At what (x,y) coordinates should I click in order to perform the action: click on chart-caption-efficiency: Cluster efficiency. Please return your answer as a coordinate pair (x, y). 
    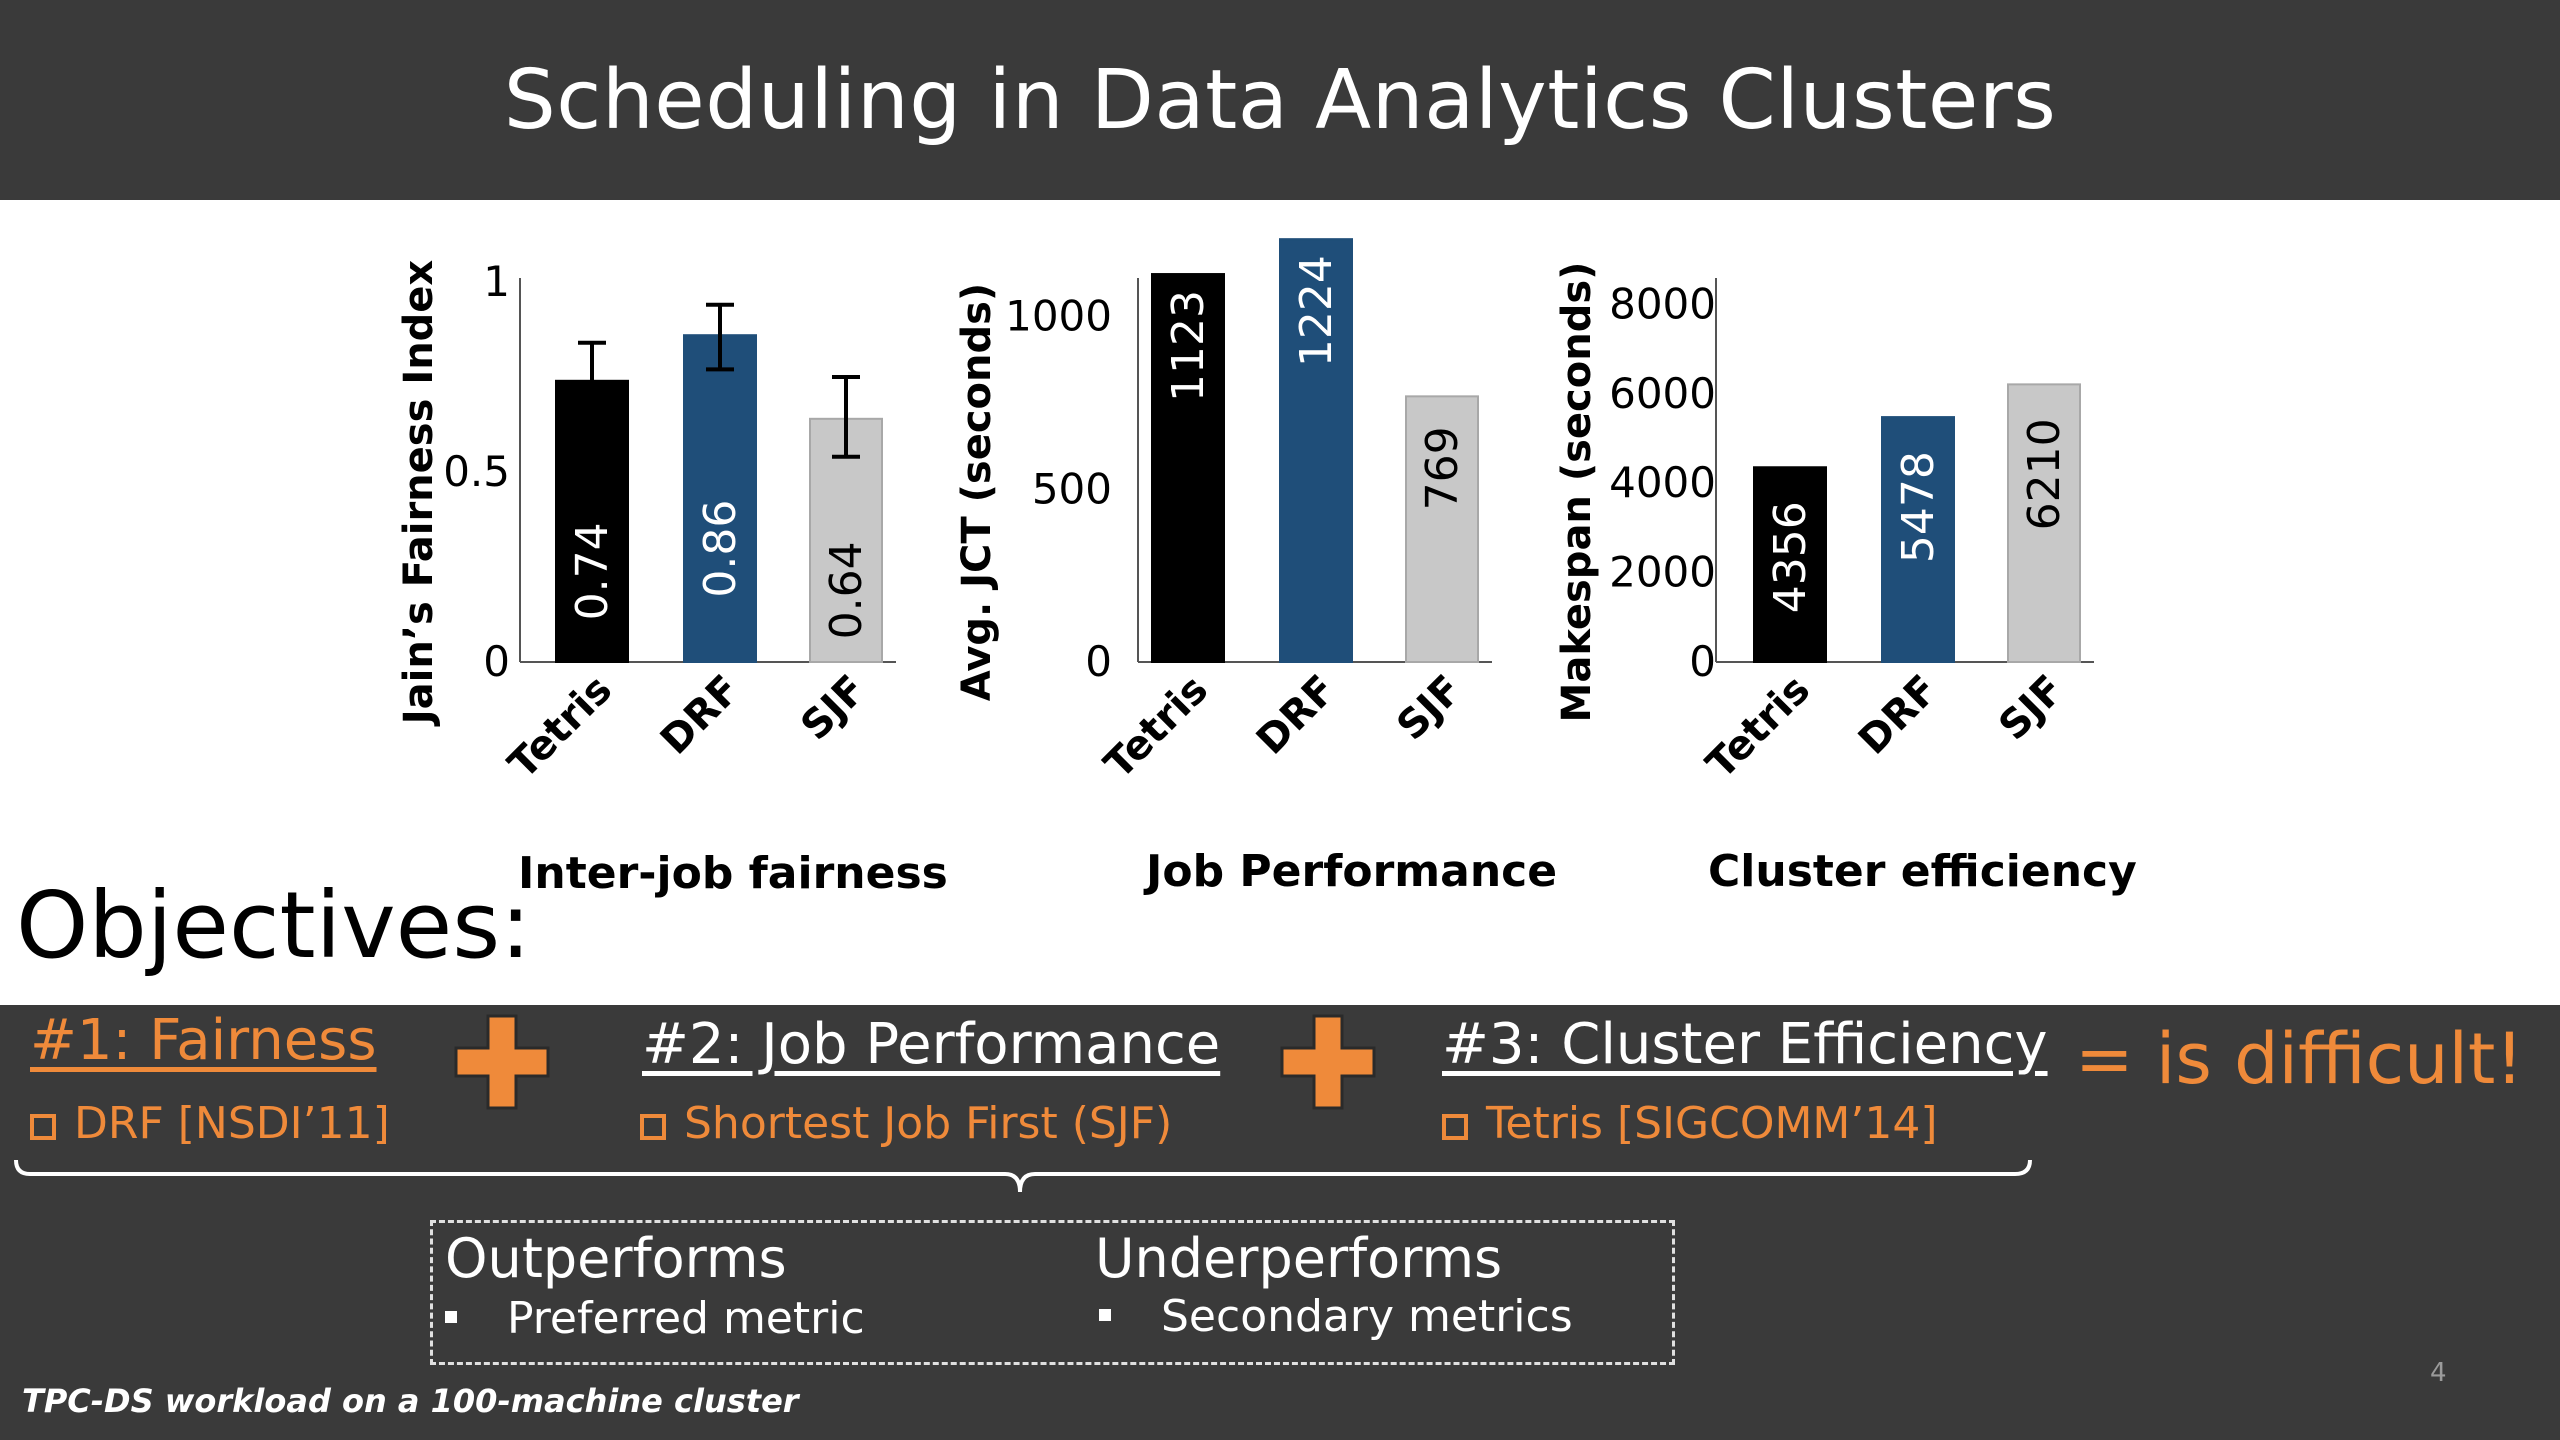
    Looking at the image, I should click on (1922, 871).